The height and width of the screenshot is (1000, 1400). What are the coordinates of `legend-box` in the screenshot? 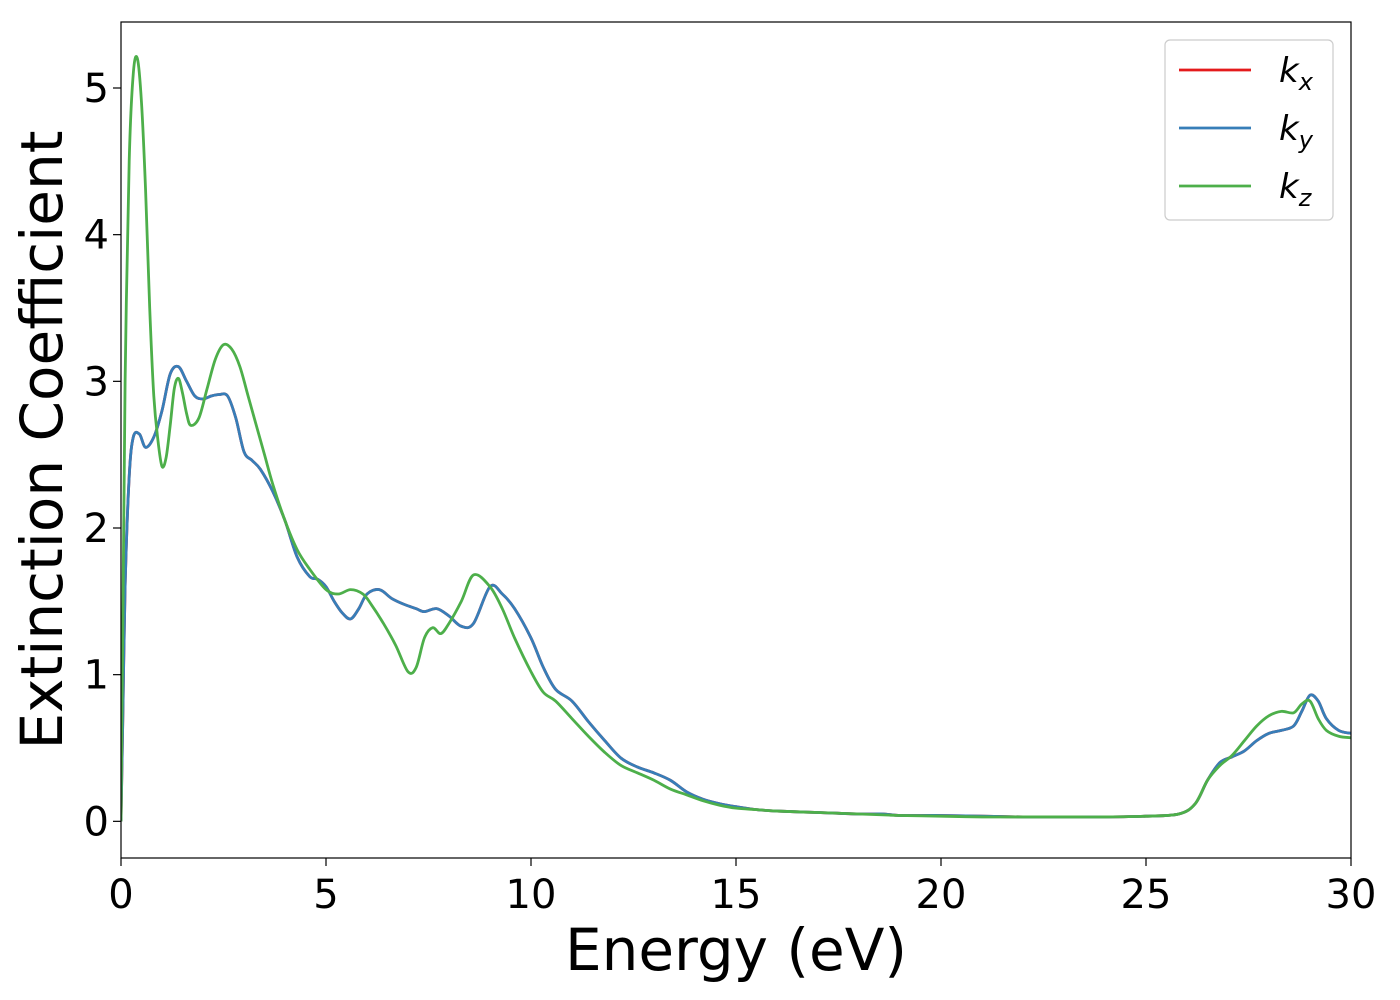 It's located at (1249, 130).